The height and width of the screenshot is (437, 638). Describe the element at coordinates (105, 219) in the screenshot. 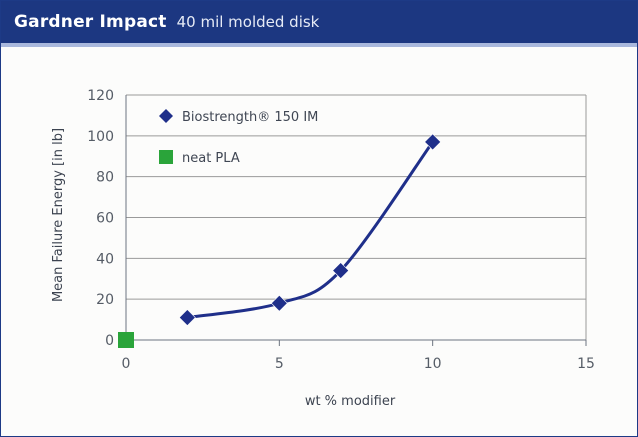

I see `y-tick-label: 60` at that location.